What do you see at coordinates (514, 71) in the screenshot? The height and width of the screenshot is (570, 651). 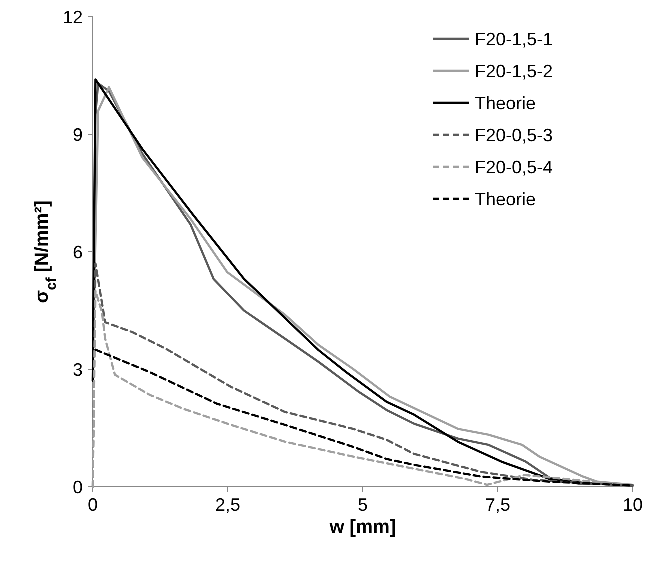 I see `legend-label: F20-1,5-2` at bounding box center [514, 71].